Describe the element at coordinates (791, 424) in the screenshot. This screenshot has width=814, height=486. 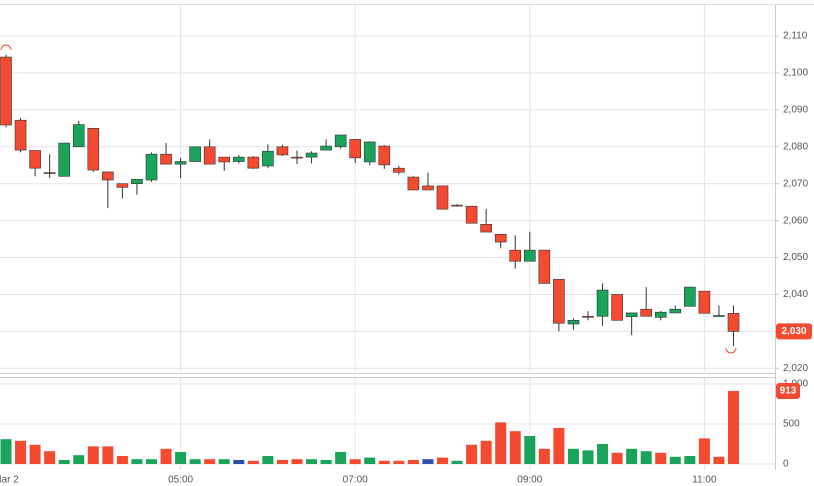
I see `volume-tick-label: 500` at that location.